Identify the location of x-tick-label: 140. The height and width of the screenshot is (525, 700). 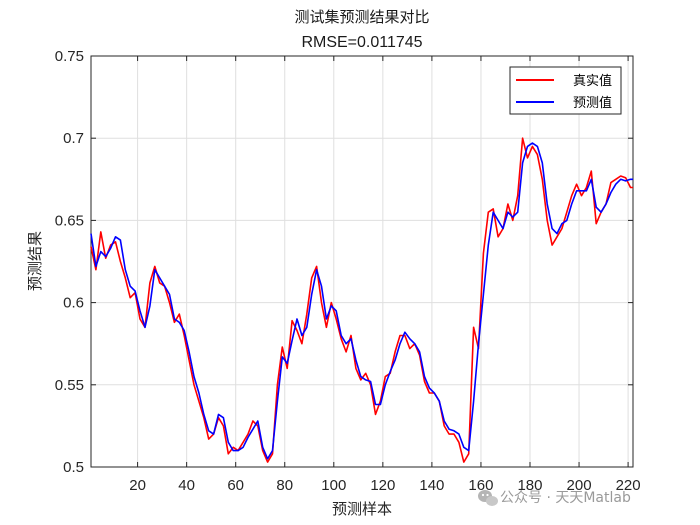
(431, 485).